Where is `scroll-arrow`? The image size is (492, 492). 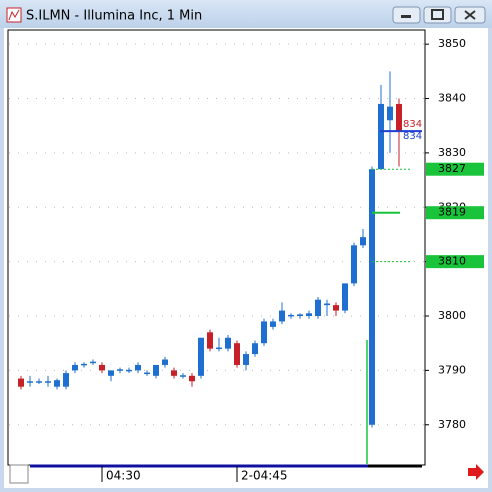 scroll-arrow is located at coordinates (476, 472).